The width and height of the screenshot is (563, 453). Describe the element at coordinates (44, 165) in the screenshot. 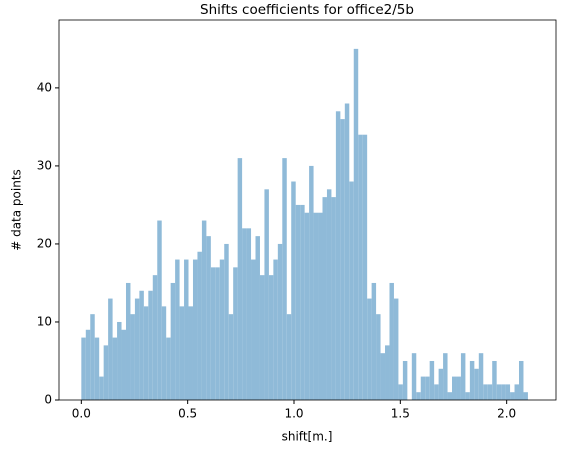

I see `y-tick-label: 30` at that location.